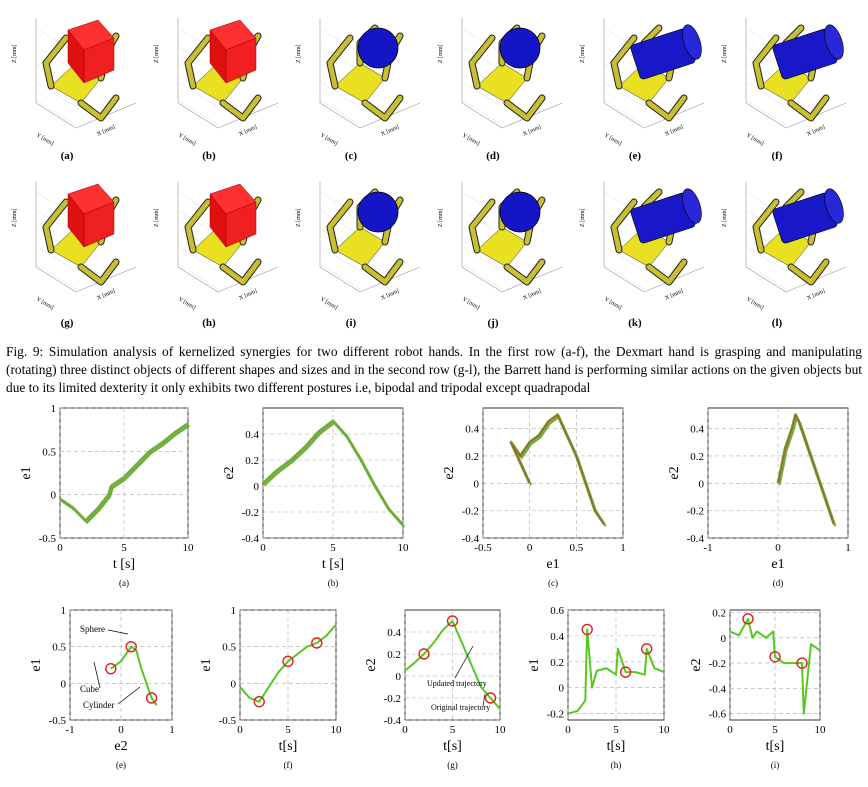 Image resolution: width=868 pixels, height=787 pixels. I want to click on sub-figure-label: (c), so click(553, 583).